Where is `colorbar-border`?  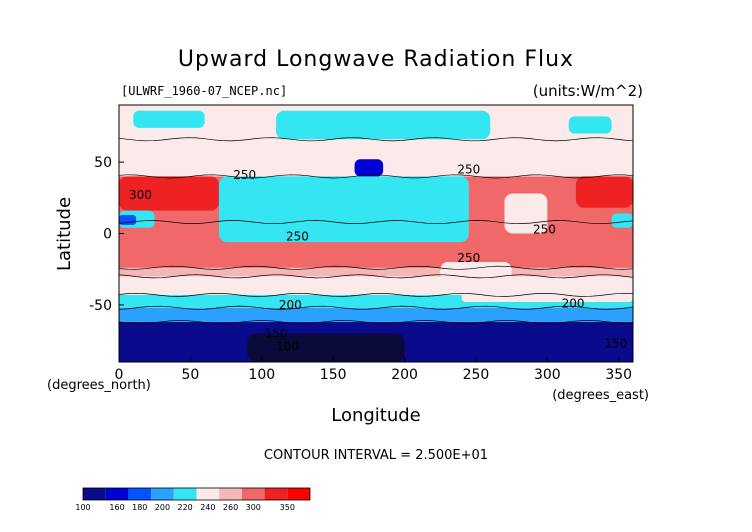 colorbar-border is located at coordinates (196, 494).